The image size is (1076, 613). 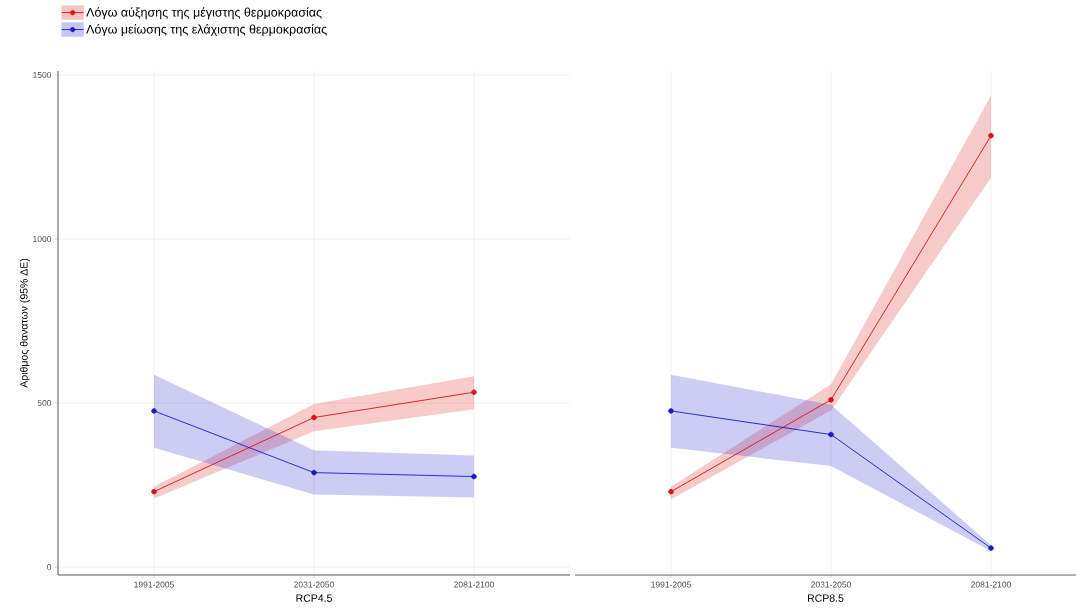 I want to click on y-tick-label: 500, so click(x=44, y=403).